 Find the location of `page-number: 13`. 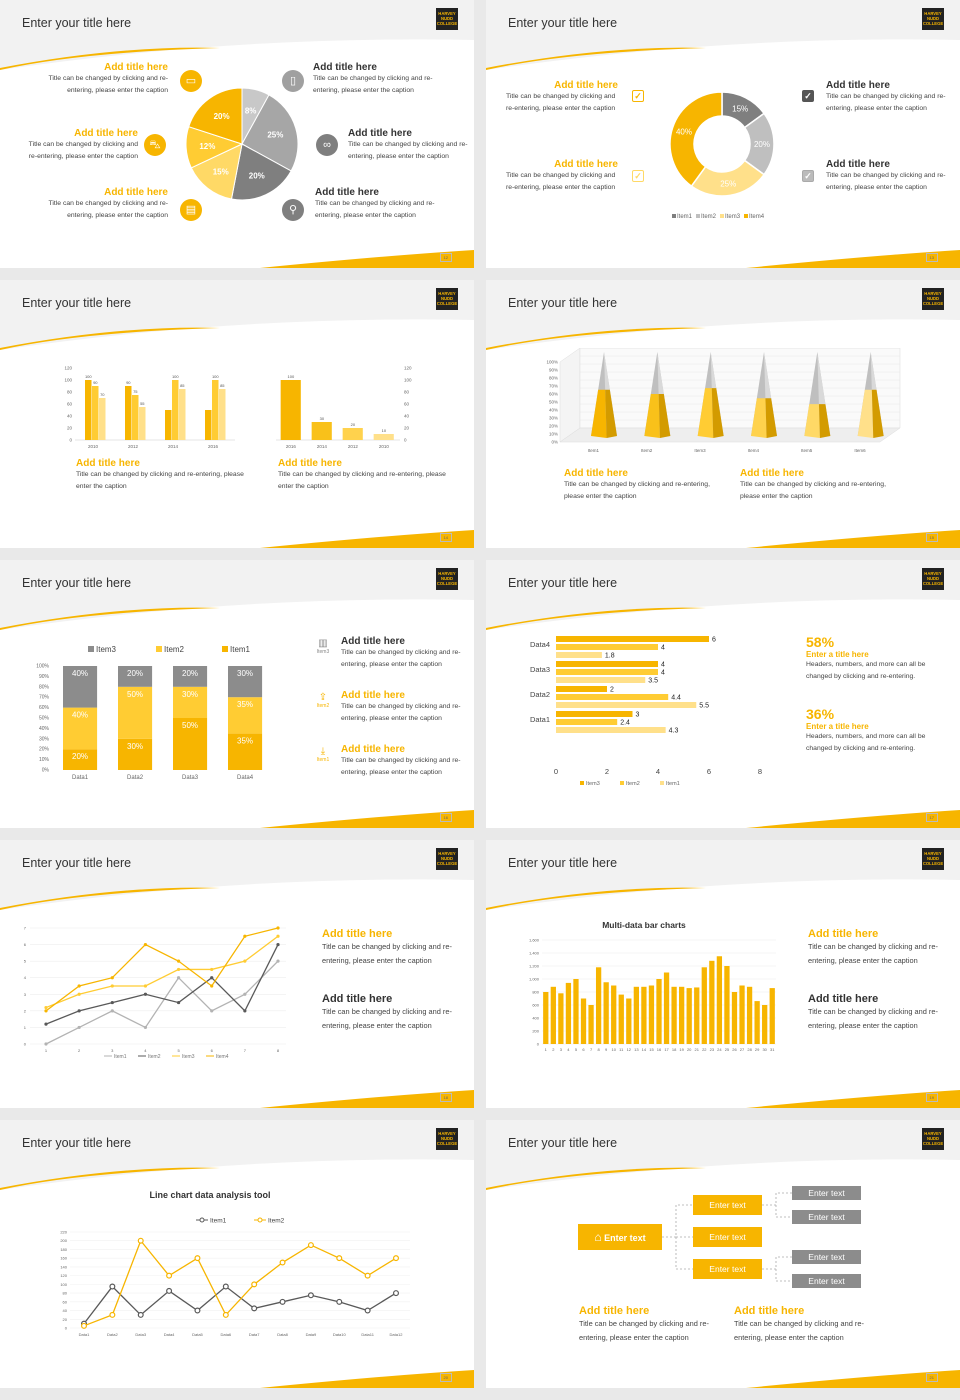

page-number: 13 is located at coordinates (931, 257).